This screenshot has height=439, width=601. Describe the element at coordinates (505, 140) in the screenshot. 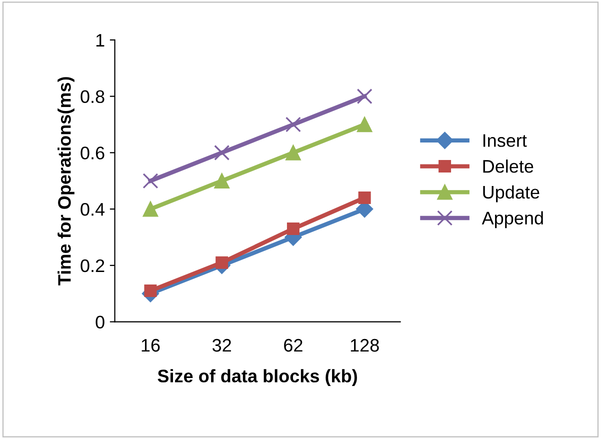

I see `legend-label: Insert` at that location.